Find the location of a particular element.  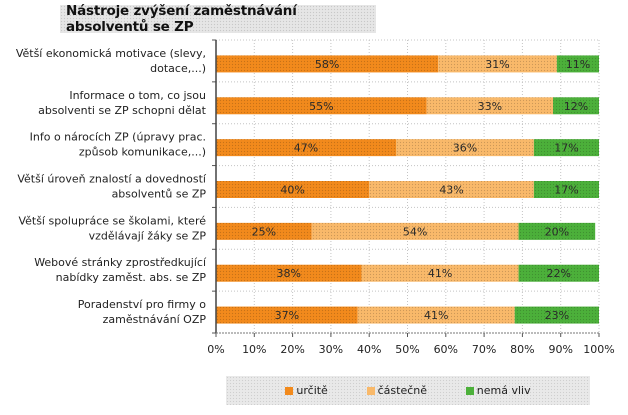

x-tick-label: 0% is located at coordinates (215, 349).